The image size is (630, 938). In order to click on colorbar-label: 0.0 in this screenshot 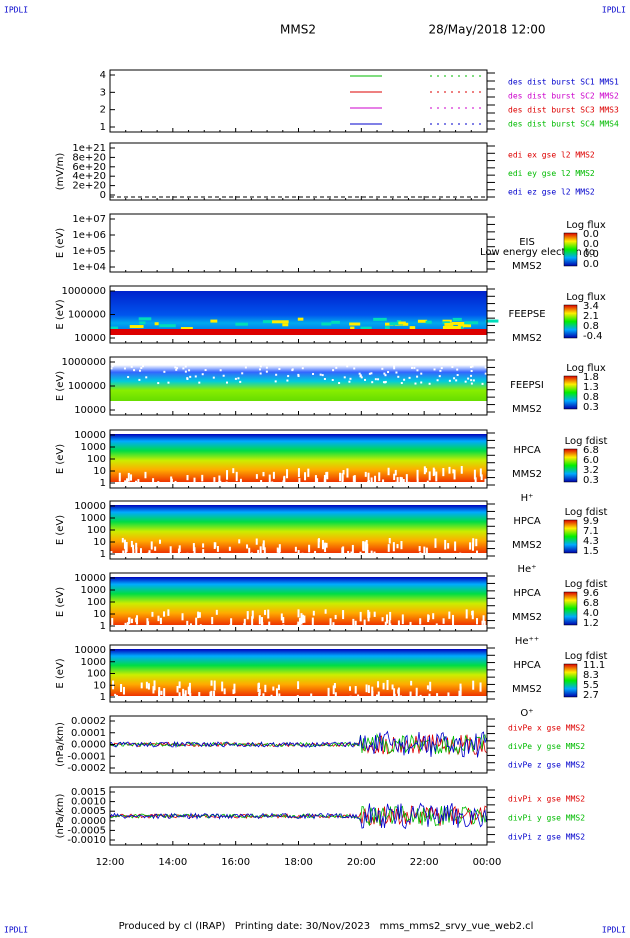, I will do `click(591, 234)`.